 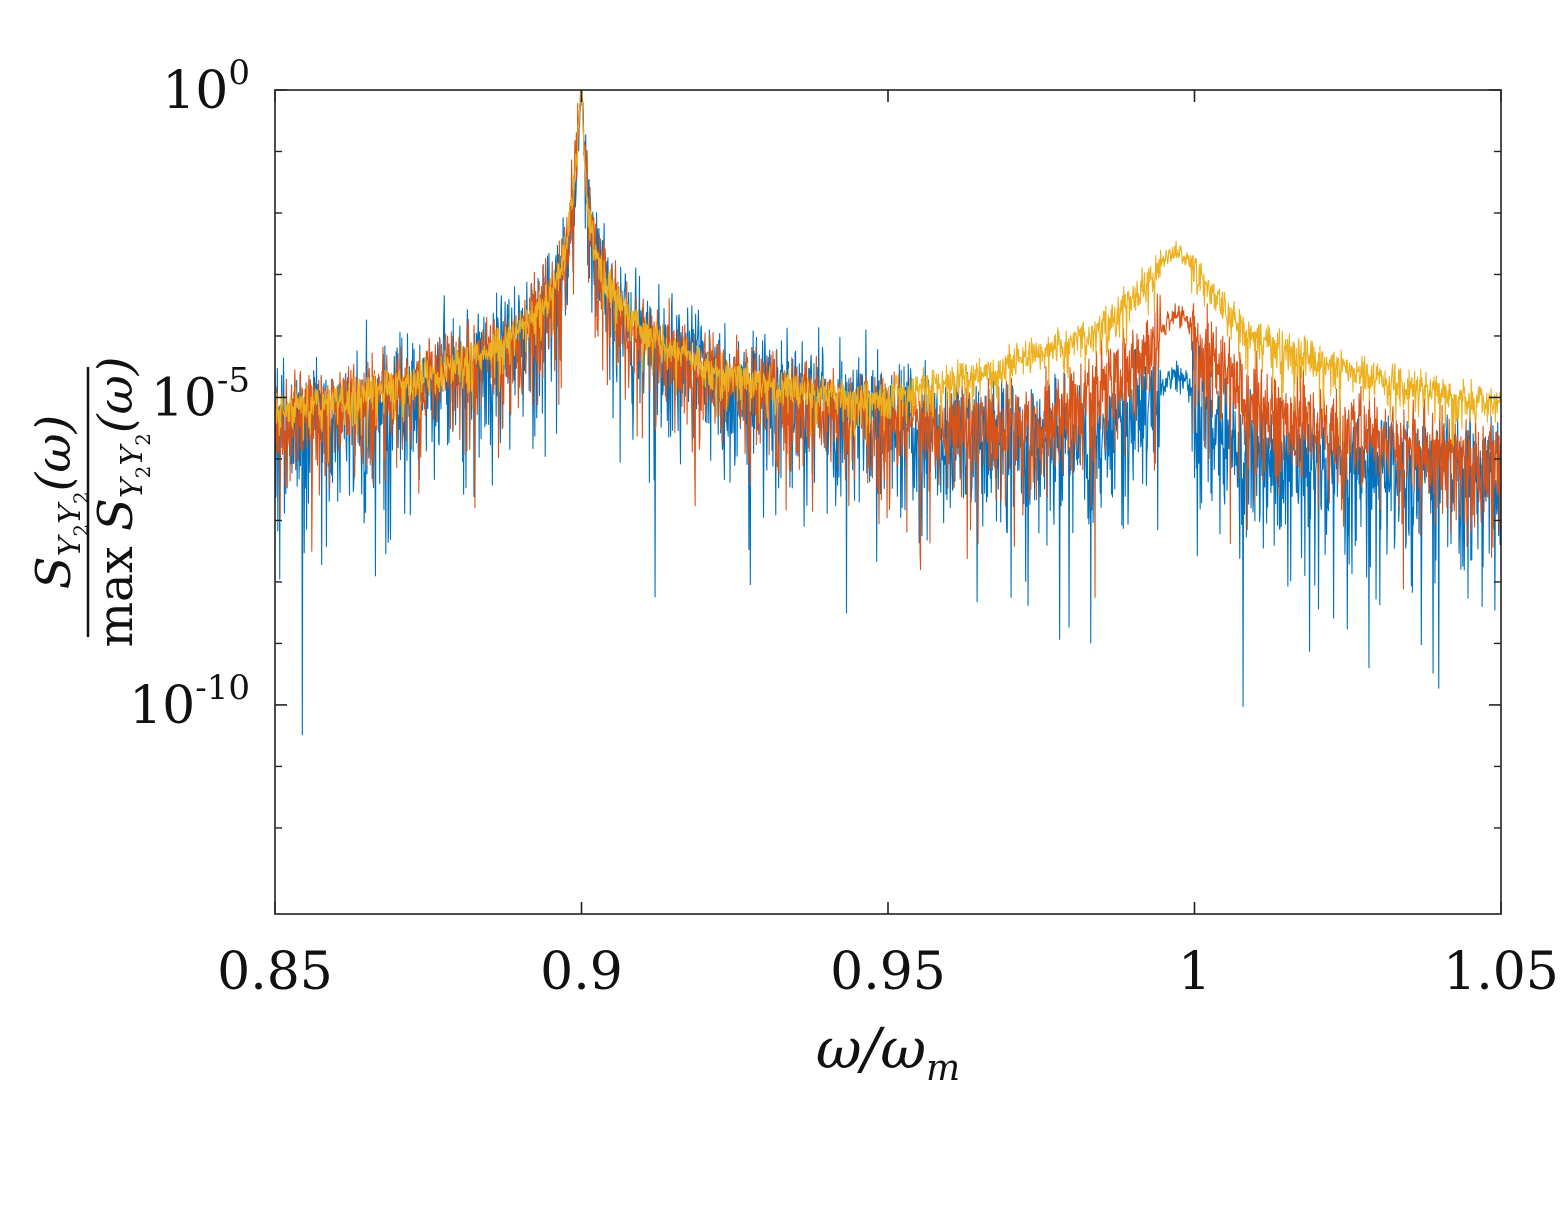 What do you see at coordinates (275, 972) in the screenshot?
I see `x-tick-label: 0.85` at bounding box center [275, 972].